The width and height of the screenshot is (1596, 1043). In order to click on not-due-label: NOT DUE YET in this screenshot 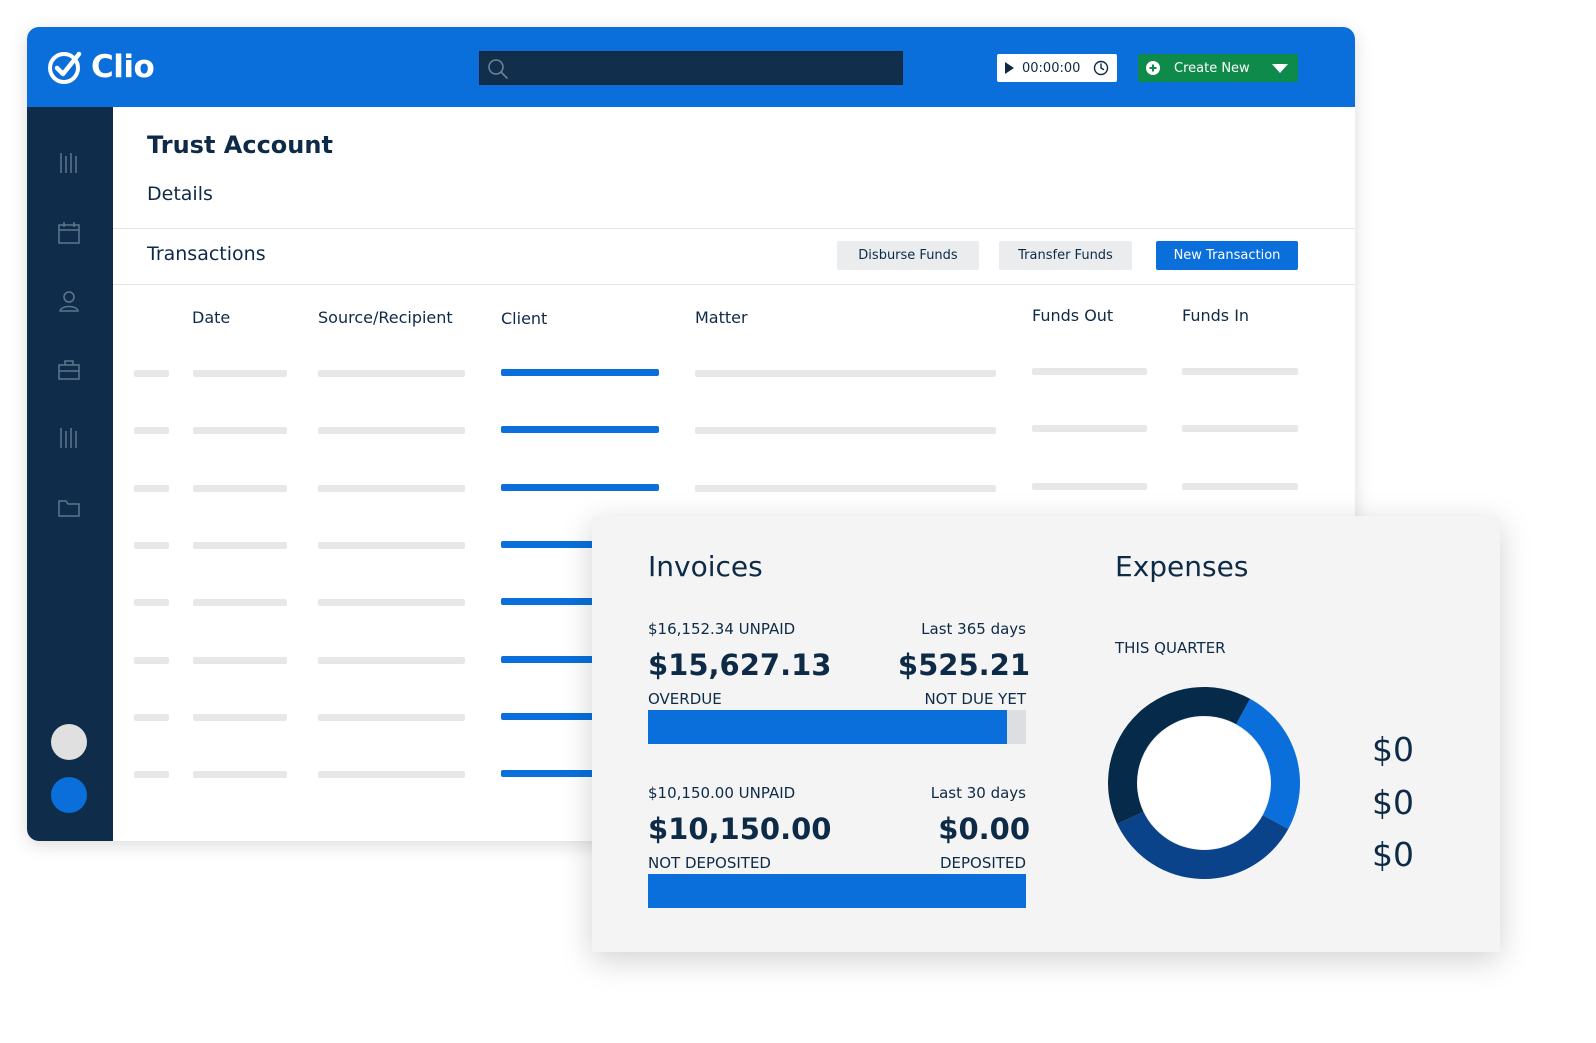, I will do `click(975, 699)`.